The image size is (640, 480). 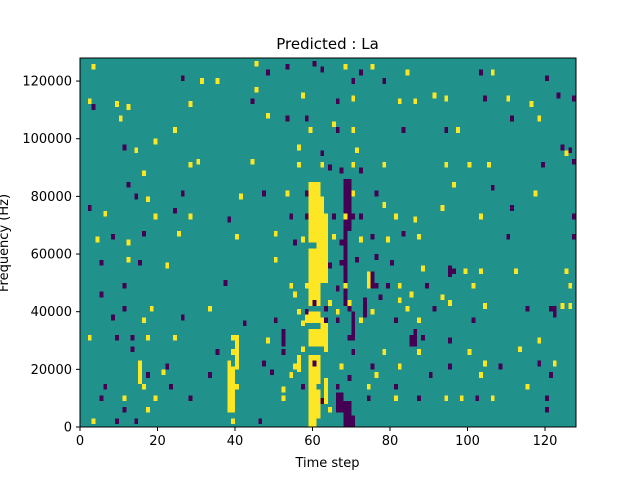 What do you see at coordinates (51, 370) in the screenshot?
I see `y-tick-label: 20000` at bounding box center [51, 370].